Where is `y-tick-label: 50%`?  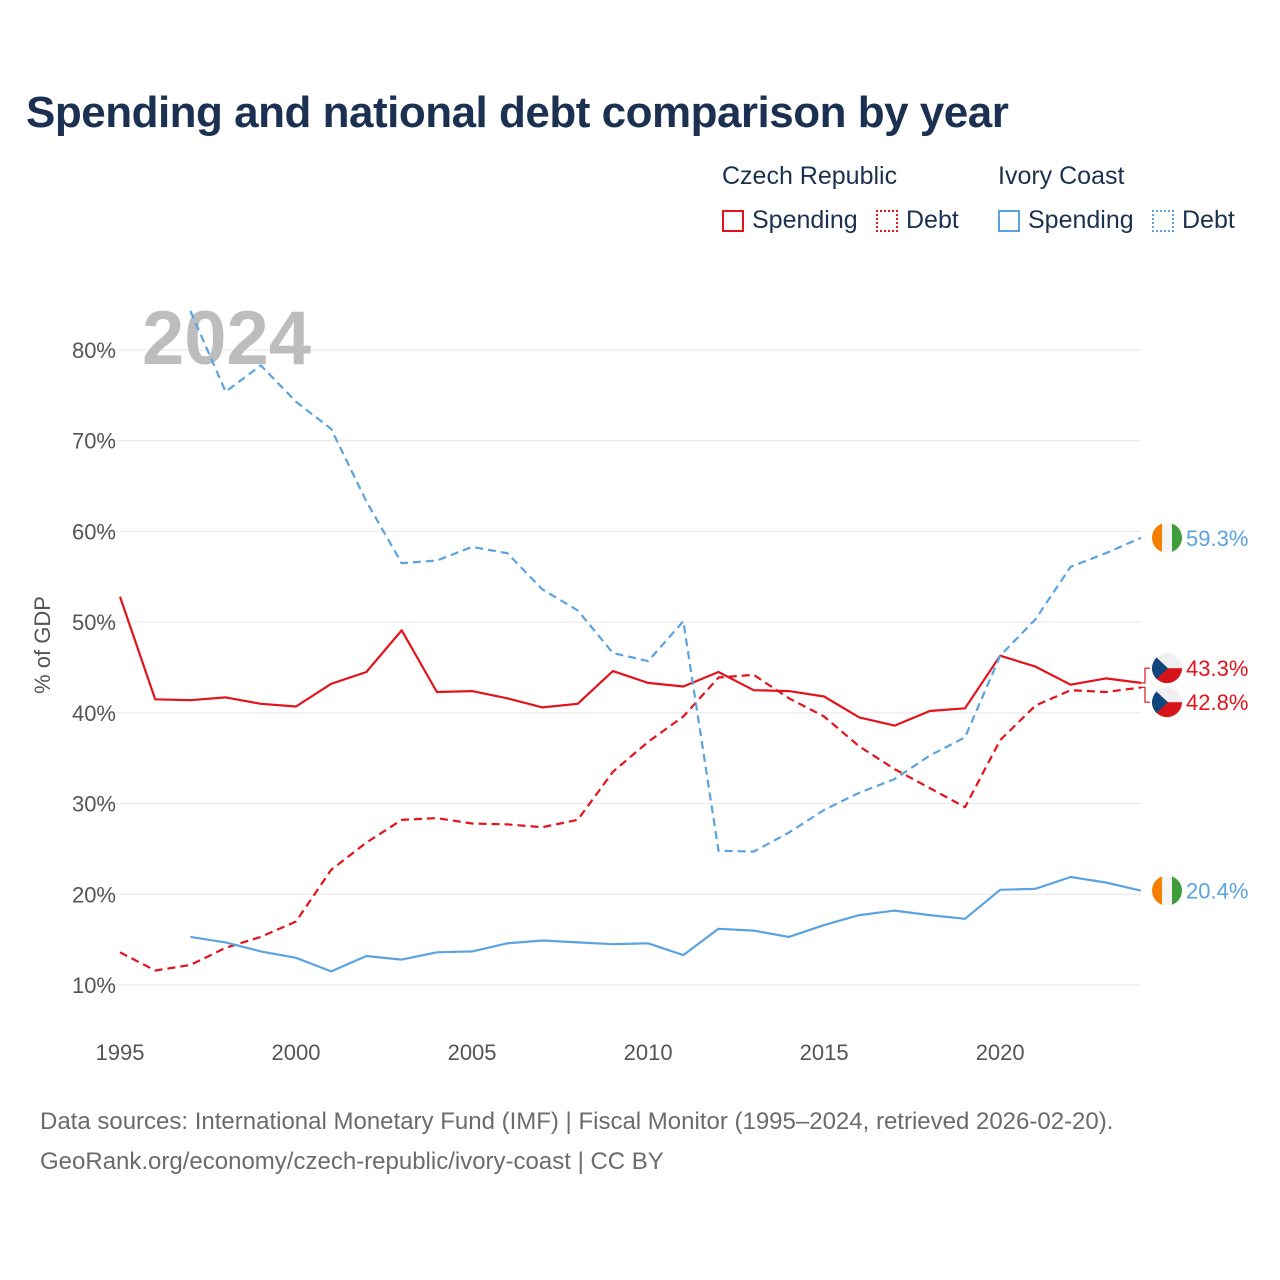 y-tick-label: 50% is located at coordinates (94, 622).